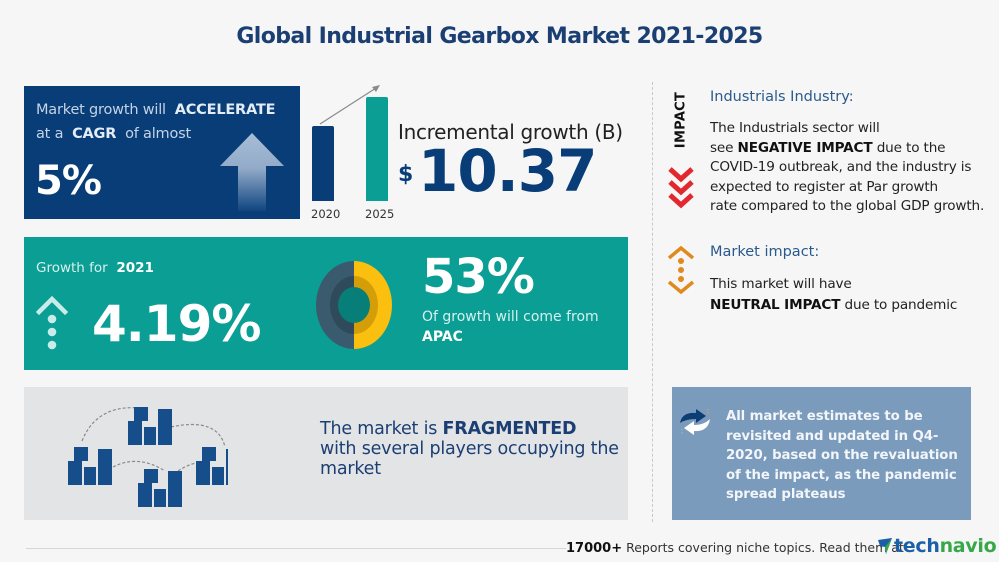  What do you see at coordinates (681, 120) in the screenshot?
I see `impact-vertical-label: IMPACT` at bounding box center [681, 120].